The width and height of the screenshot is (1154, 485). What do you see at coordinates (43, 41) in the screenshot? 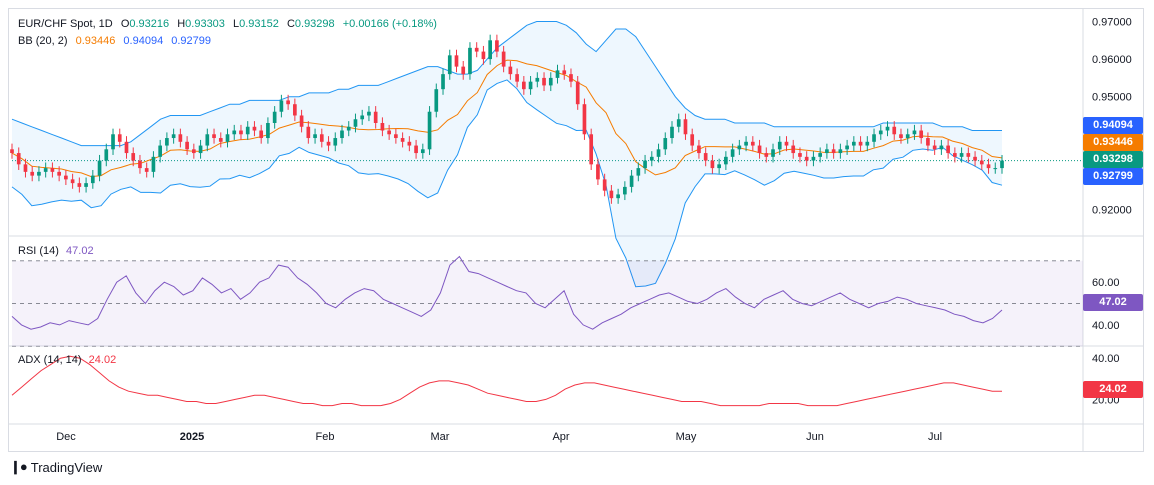
I see `bb-name: BB (20, 2)` at bounding box center [43, 41].